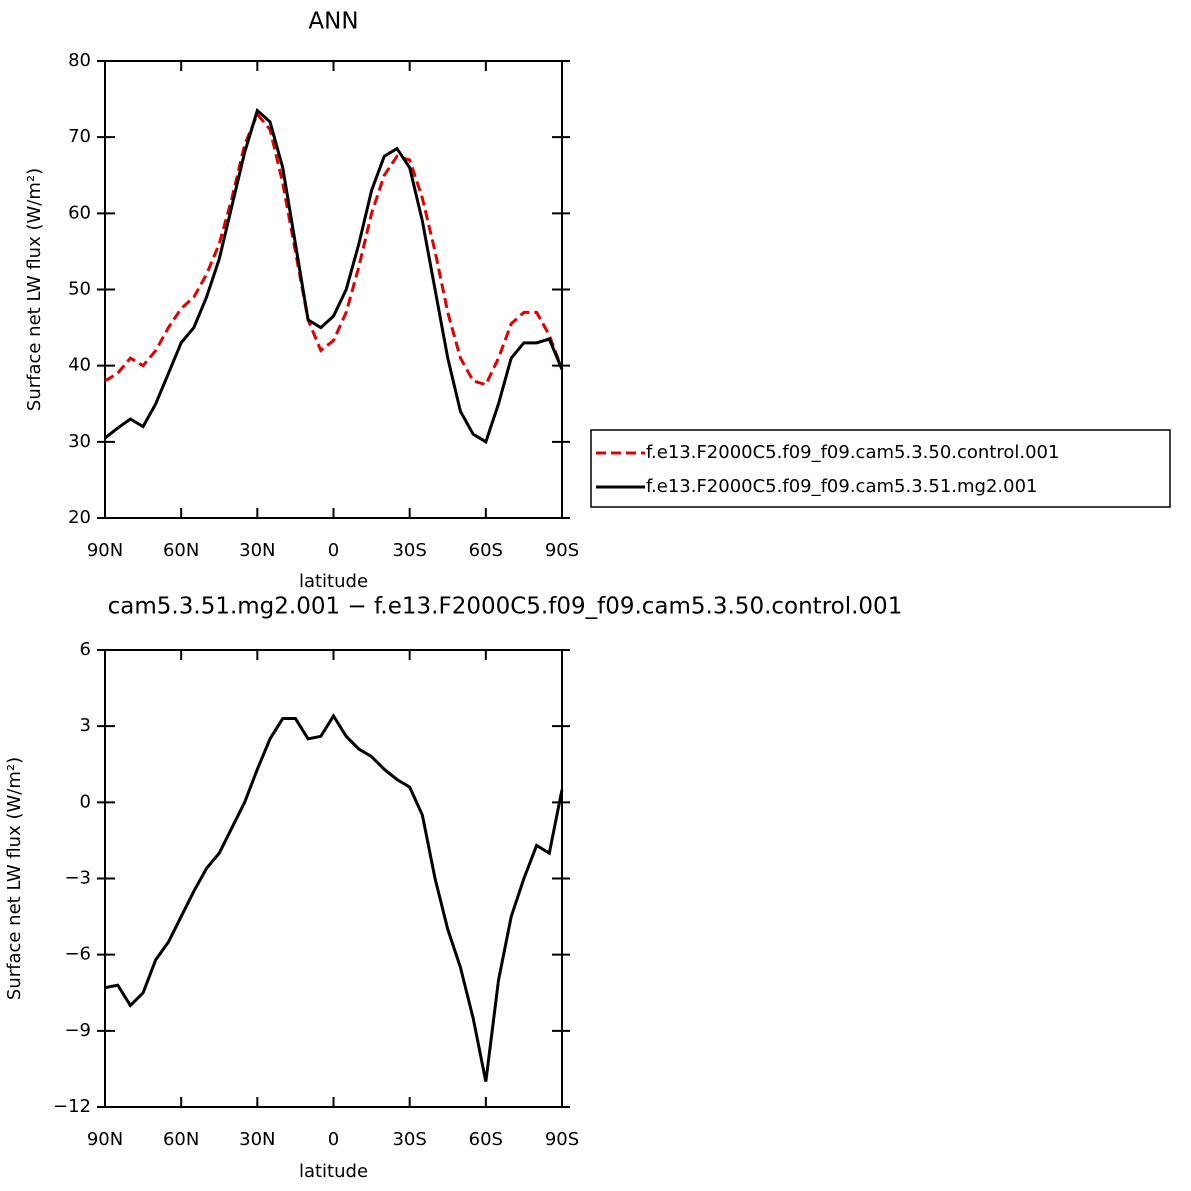  What do you see at coordinates (79, 289) in the screenshot?
I see `y-tick-label: 50` at bounding box center [79, 289].